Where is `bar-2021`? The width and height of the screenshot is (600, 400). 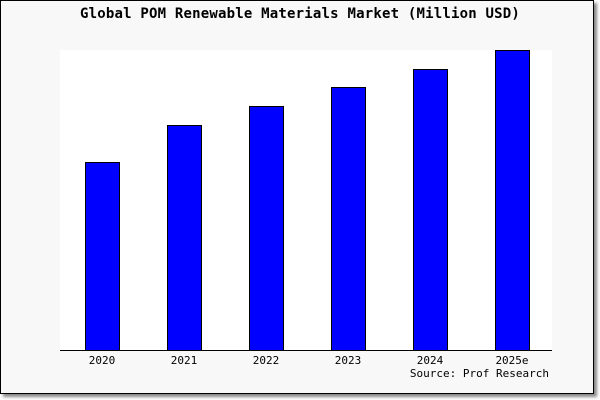
bar-2021 is located at coordinates (184, 238).